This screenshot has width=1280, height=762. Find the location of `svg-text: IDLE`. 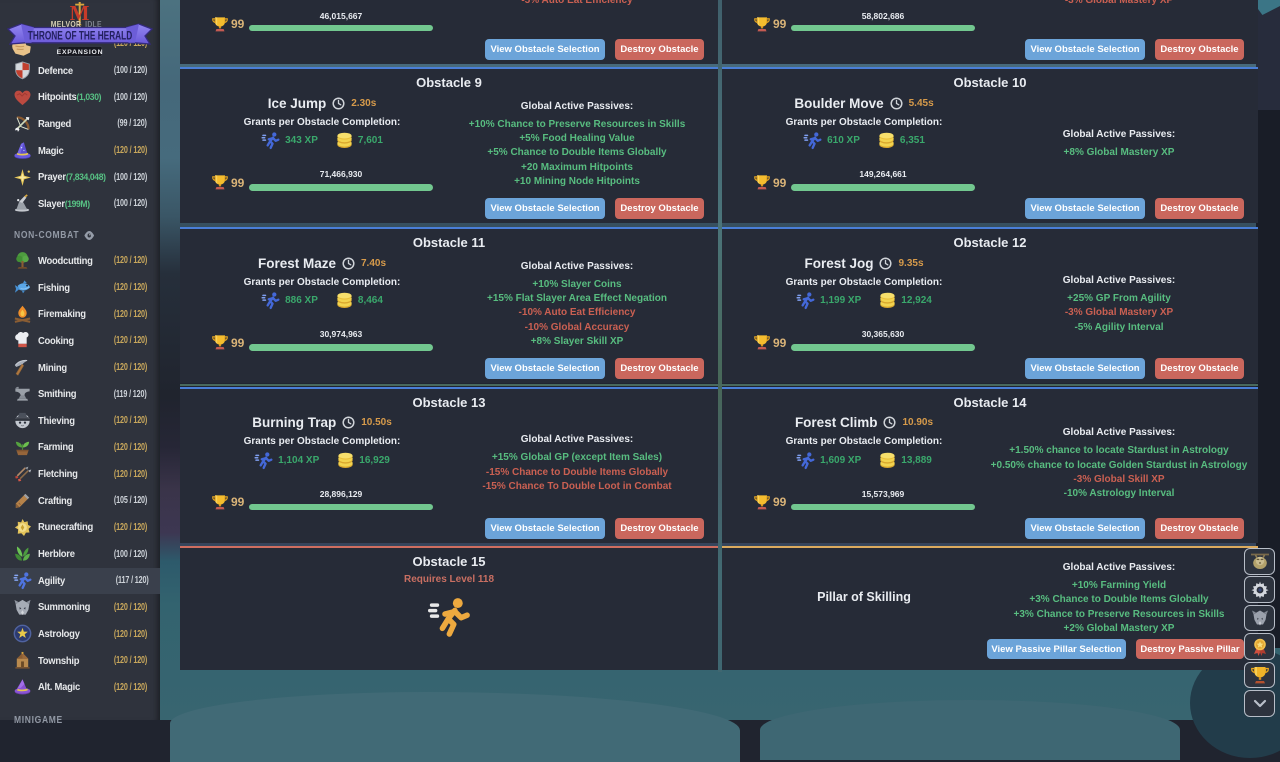

svg-text: IDLE is located at coordinates (93, 25).